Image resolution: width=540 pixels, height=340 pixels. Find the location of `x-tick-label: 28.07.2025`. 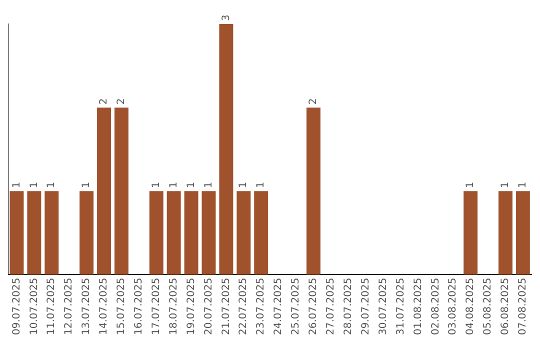

x-tick-label: 28.07.2025 is located at coordinates (348, 307).